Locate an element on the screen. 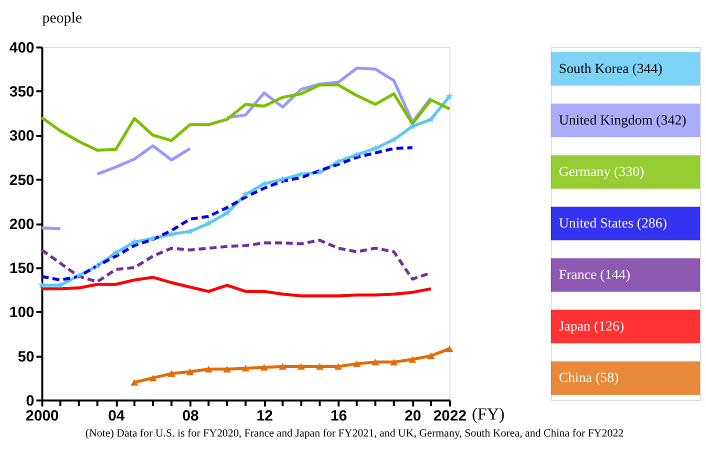  text: France (144) is located at coordinates (594, 276).